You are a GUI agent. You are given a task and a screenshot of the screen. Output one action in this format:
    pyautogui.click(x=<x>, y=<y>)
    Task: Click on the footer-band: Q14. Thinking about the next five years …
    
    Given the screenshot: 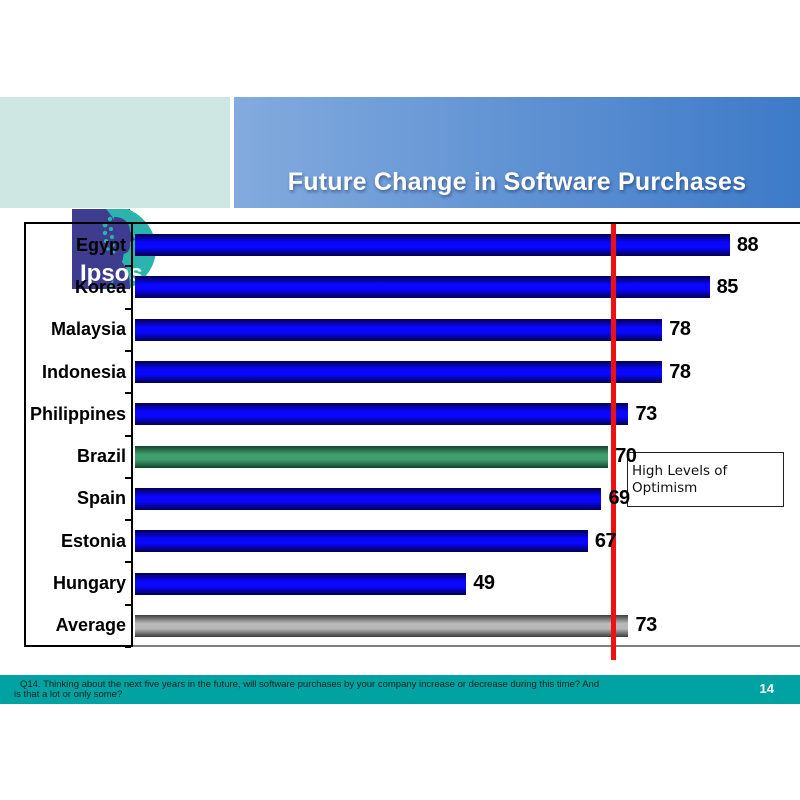 What is the action you would take?
    pyautogui.click(x=400, y=689)
    